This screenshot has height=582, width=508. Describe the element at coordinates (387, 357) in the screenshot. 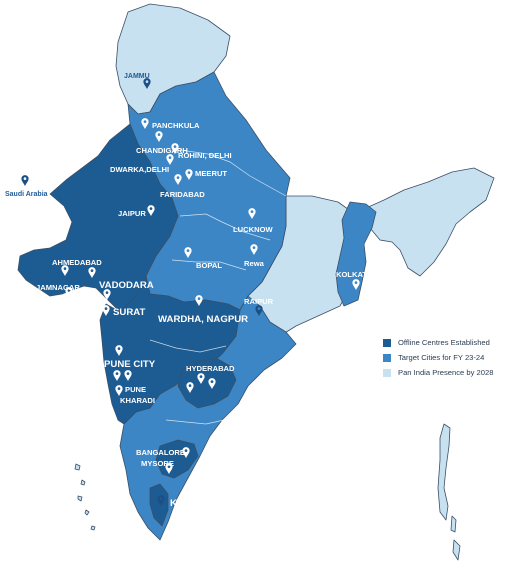

I see `legend-swatch-target` at that location.